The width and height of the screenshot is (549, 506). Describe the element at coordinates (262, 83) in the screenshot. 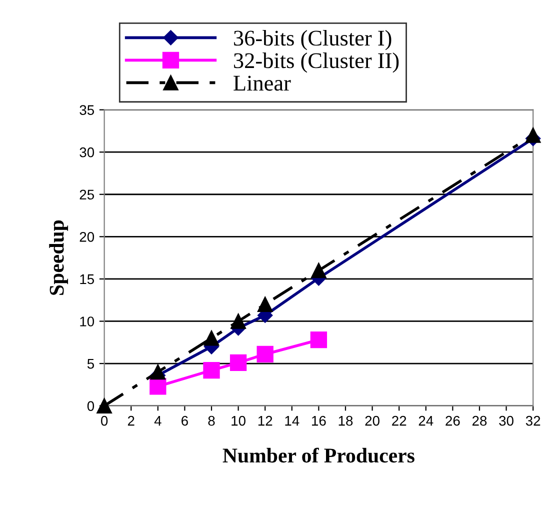

I see `legend-label: Linear` at that location.